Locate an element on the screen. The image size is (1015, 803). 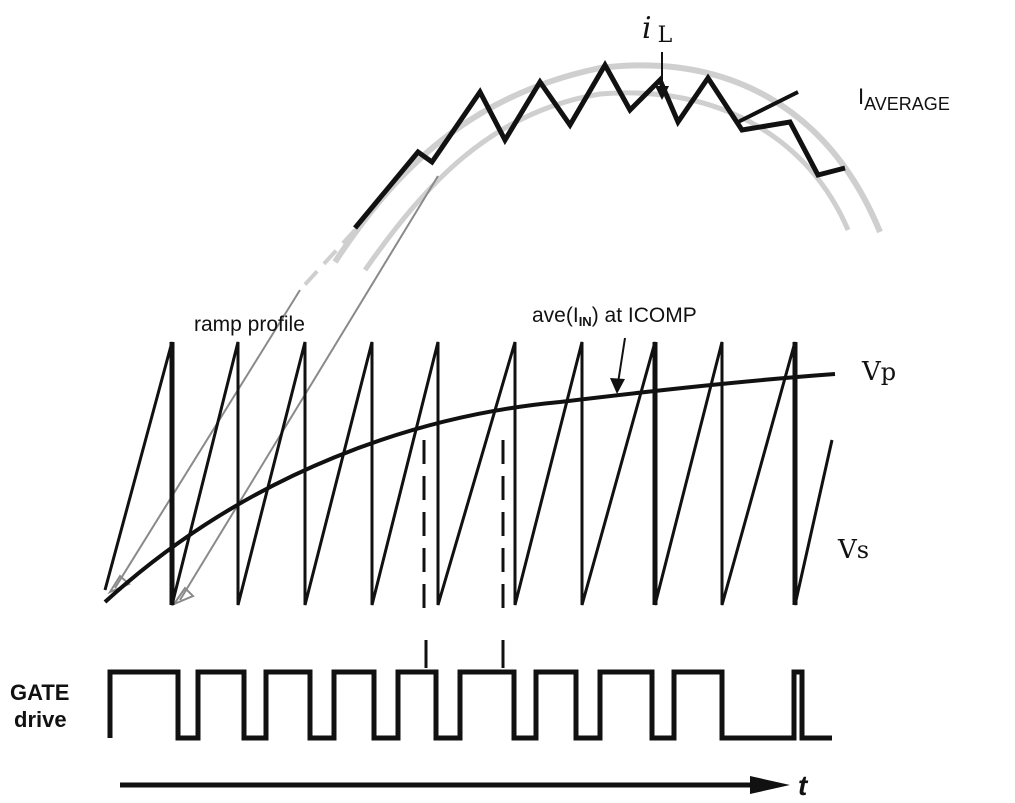
ramp-dashed-connector is located at coordinates (327, 260).